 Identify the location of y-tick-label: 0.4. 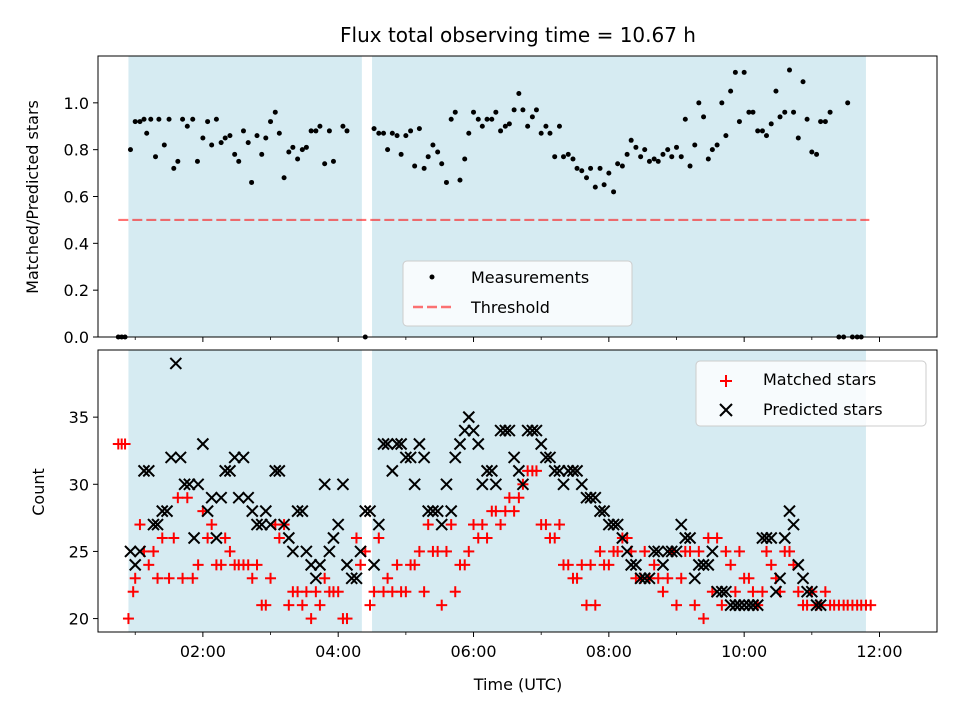
(76, 243).